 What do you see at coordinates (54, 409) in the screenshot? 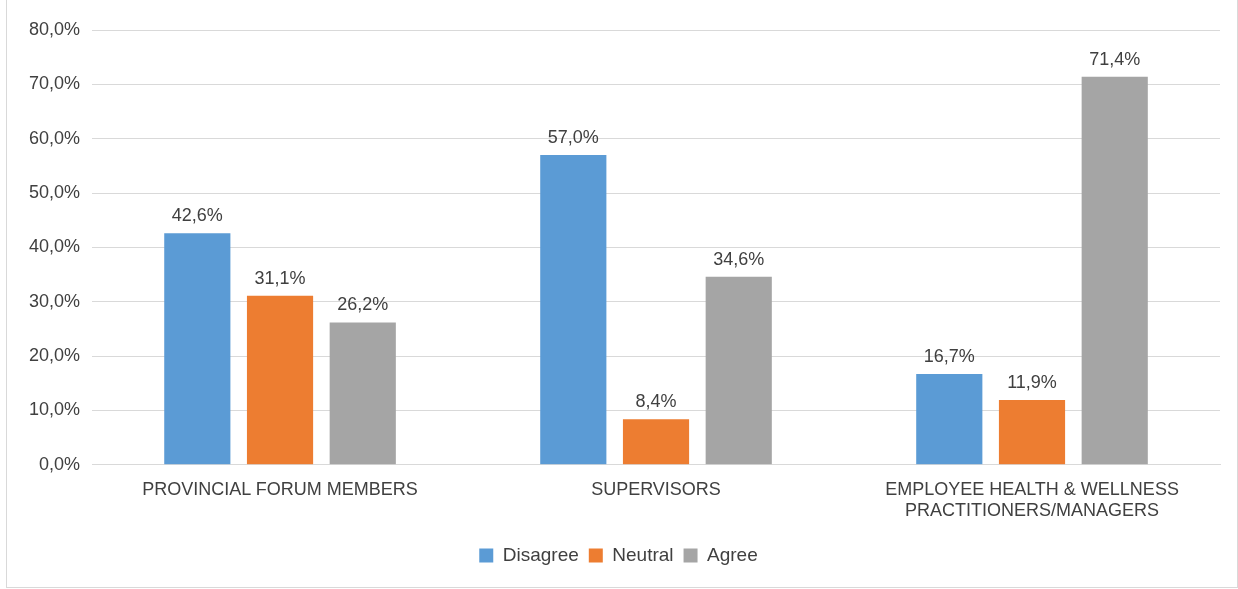
I see `y-tick-label: 10,0%` at bounding box center [54, 409].